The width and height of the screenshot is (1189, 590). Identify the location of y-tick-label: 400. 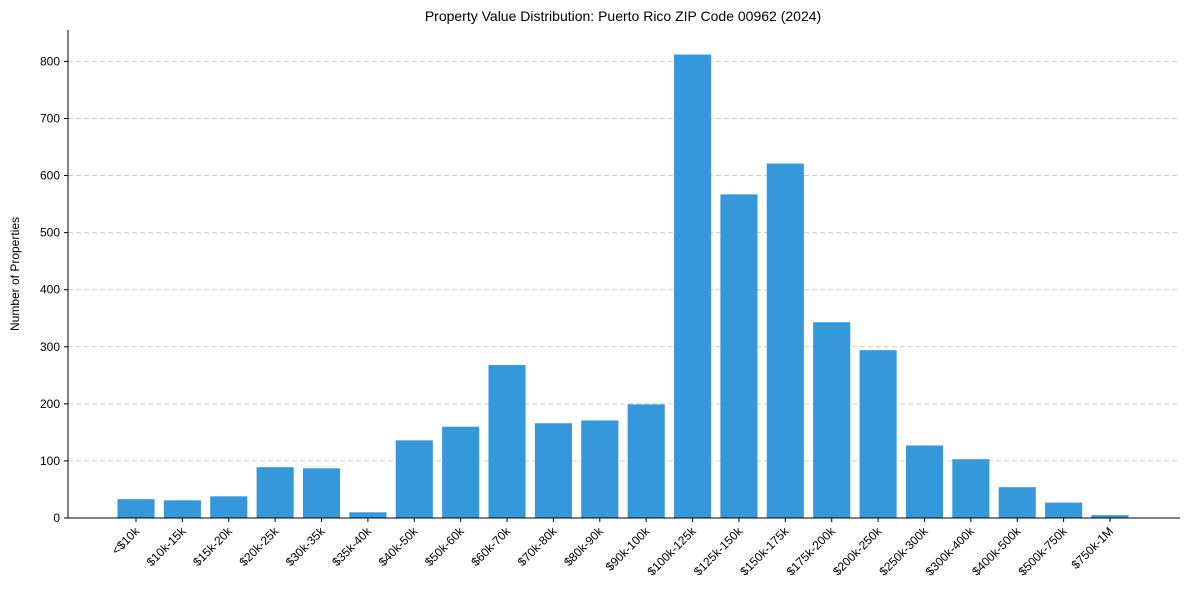
(50, 290).